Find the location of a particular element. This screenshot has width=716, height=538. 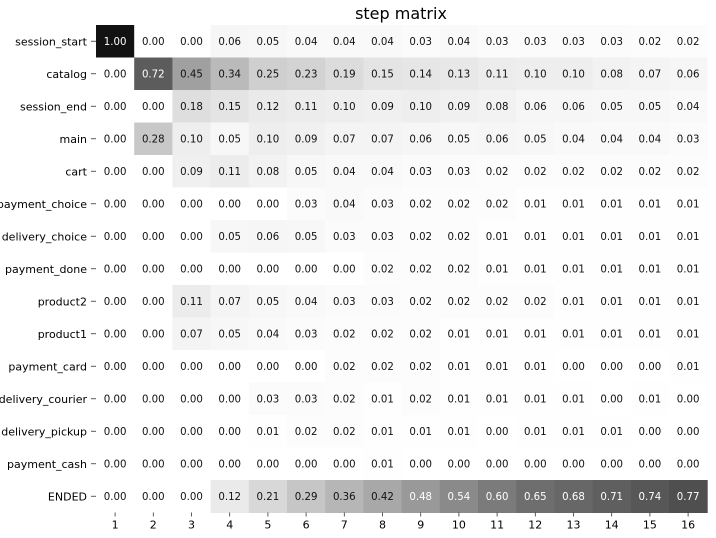

cell-value-label: 0.15 is located at coordinates (229, 107).